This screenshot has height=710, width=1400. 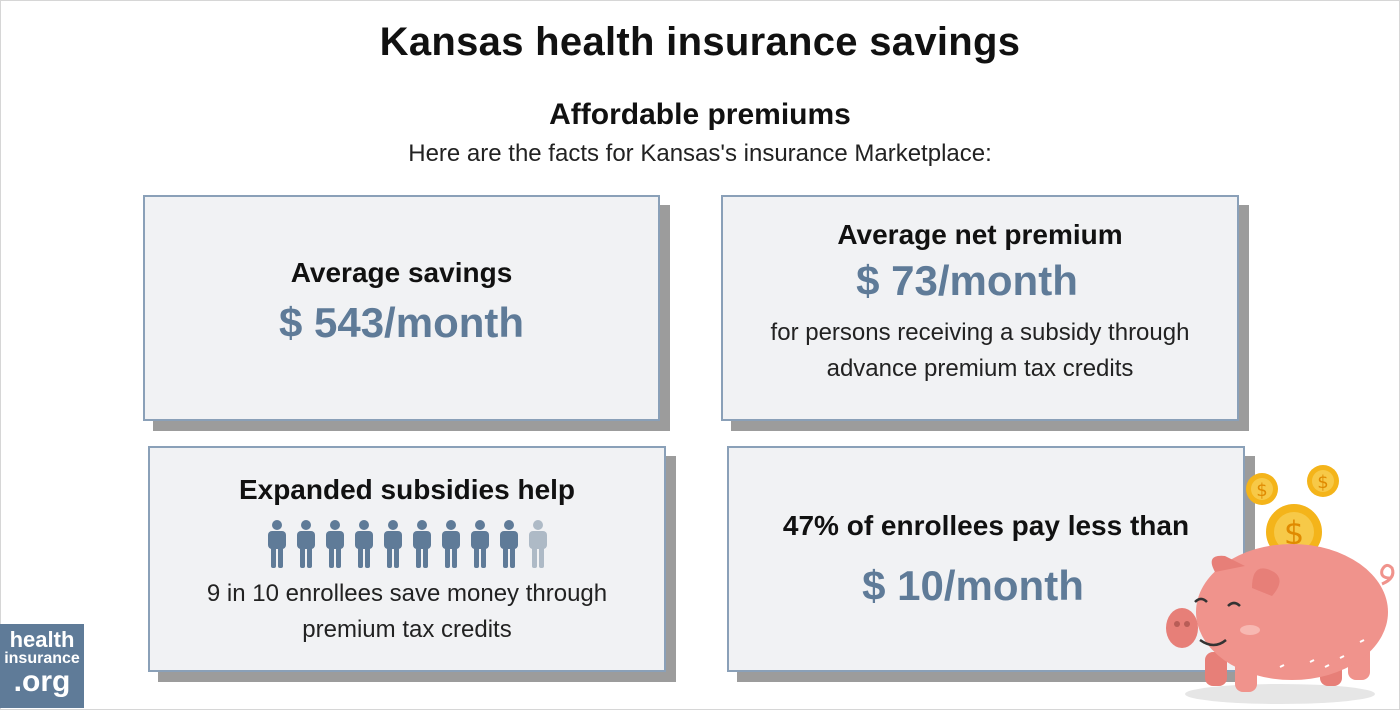 I want to click on subsidies-note-line2: premium tax credits, so click(x=407, y=629).